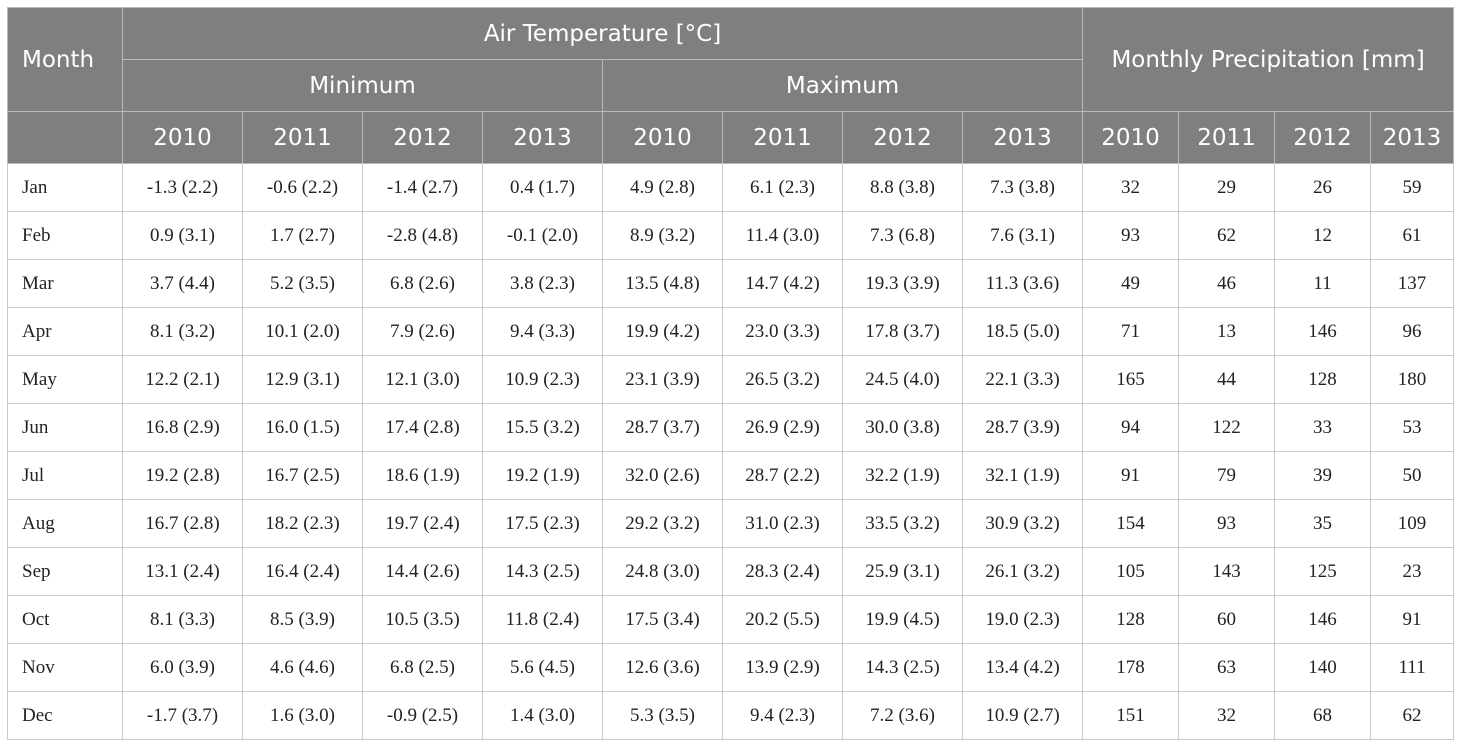 This screenshot has height=750, width=1460. What do you see at coordinates (182, 571) in the screenshot?
I see `min-temp-cell: 13.1 (2.4)` at bounding box center [182, 571].